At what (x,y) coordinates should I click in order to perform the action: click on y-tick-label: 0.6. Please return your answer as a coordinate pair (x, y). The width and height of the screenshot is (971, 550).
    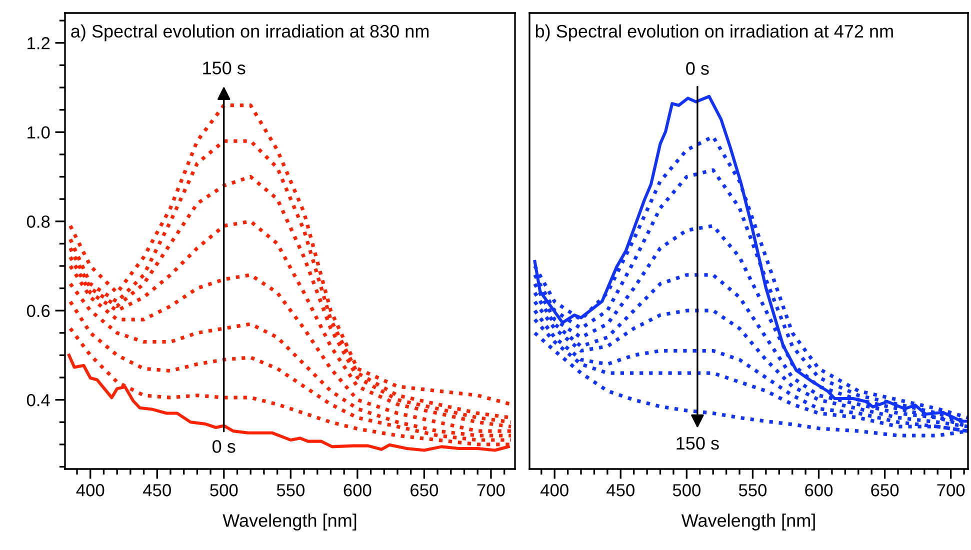
    Looking at the image, I should click on (38, 311).